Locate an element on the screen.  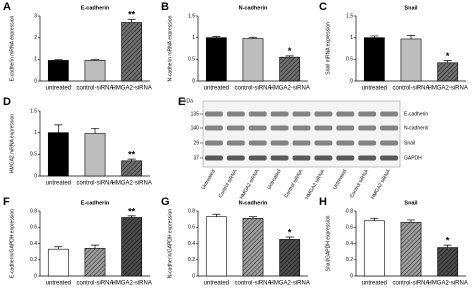
significance: * is located at coordinates (448, 56).